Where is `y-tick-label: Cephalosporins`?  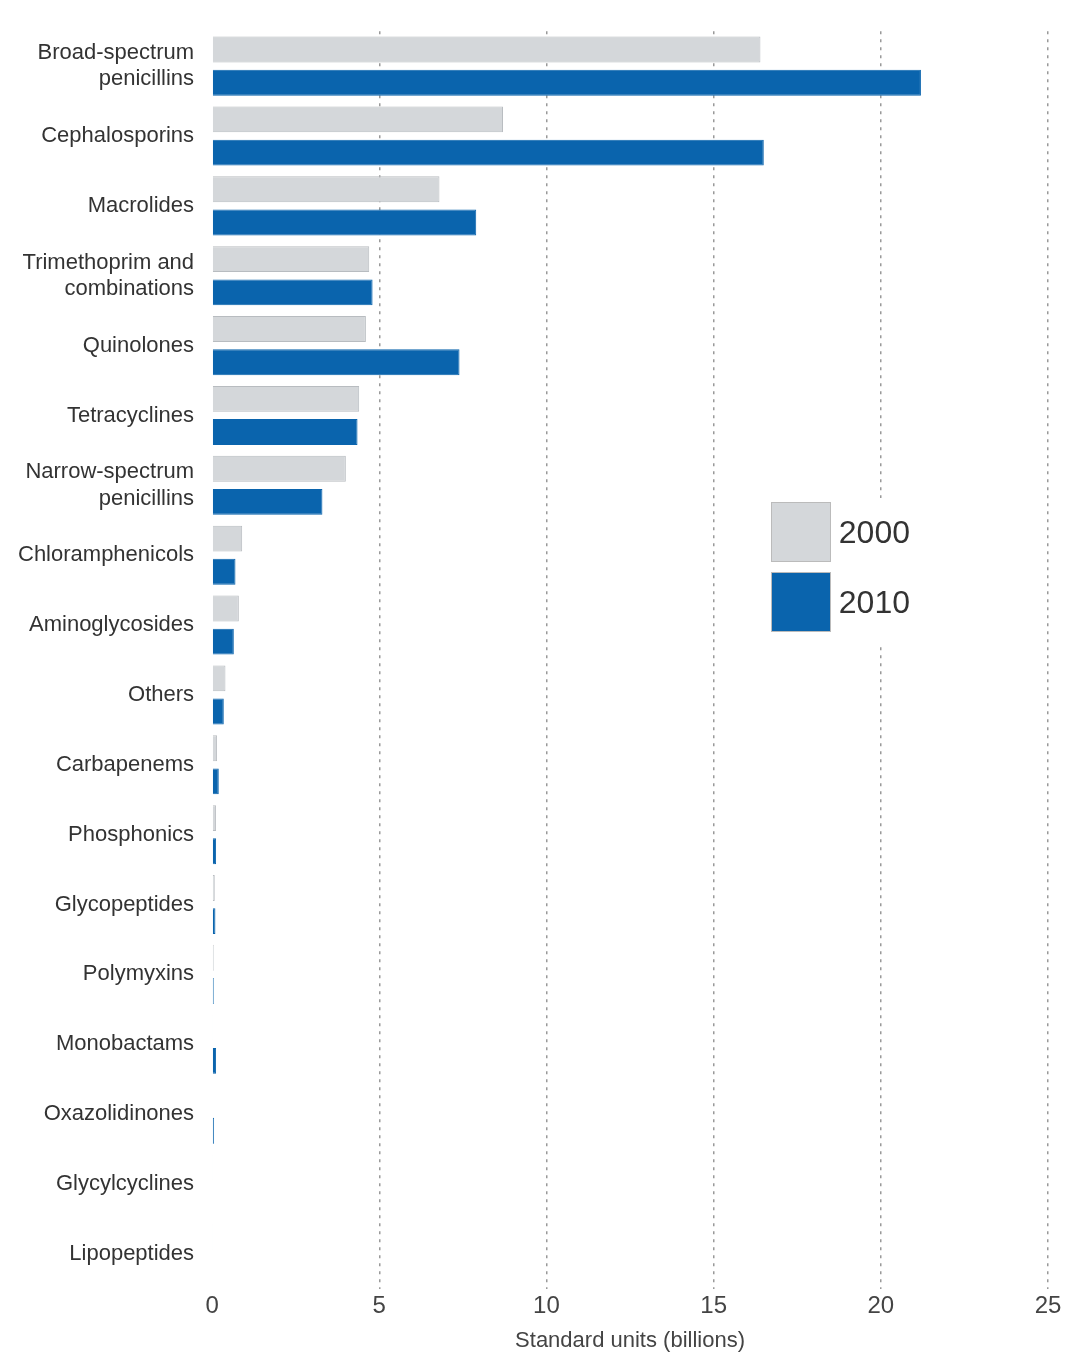
y-tick-label: Cephalosporins is located at coordinates (118, 135).